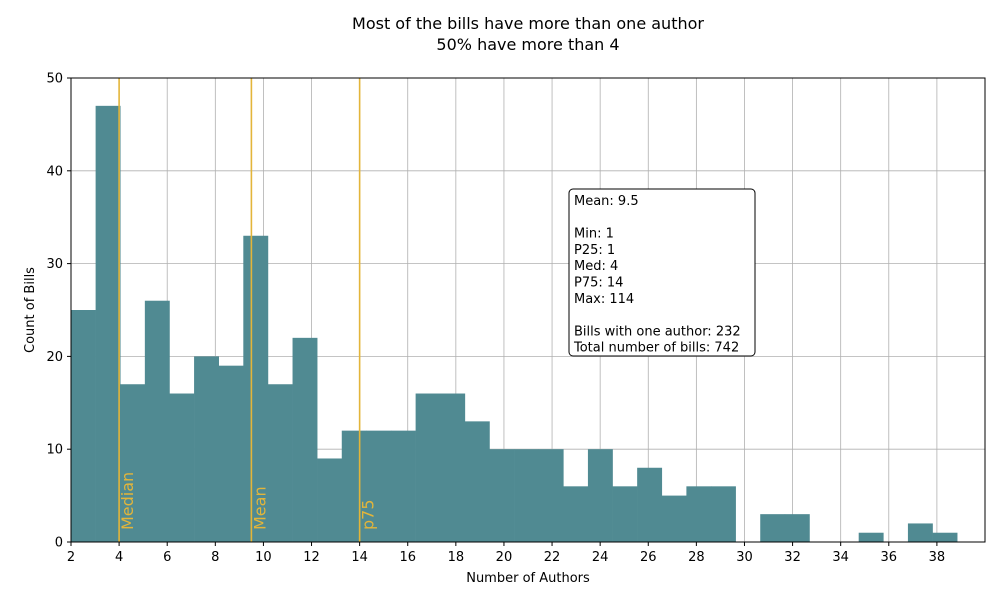 The height and width of the screenshot is (605, 1000). What do you see at coordinates (696, 557) in the screenshot?
I see `x-tick-label: 28` at bounding box center [696, 557].